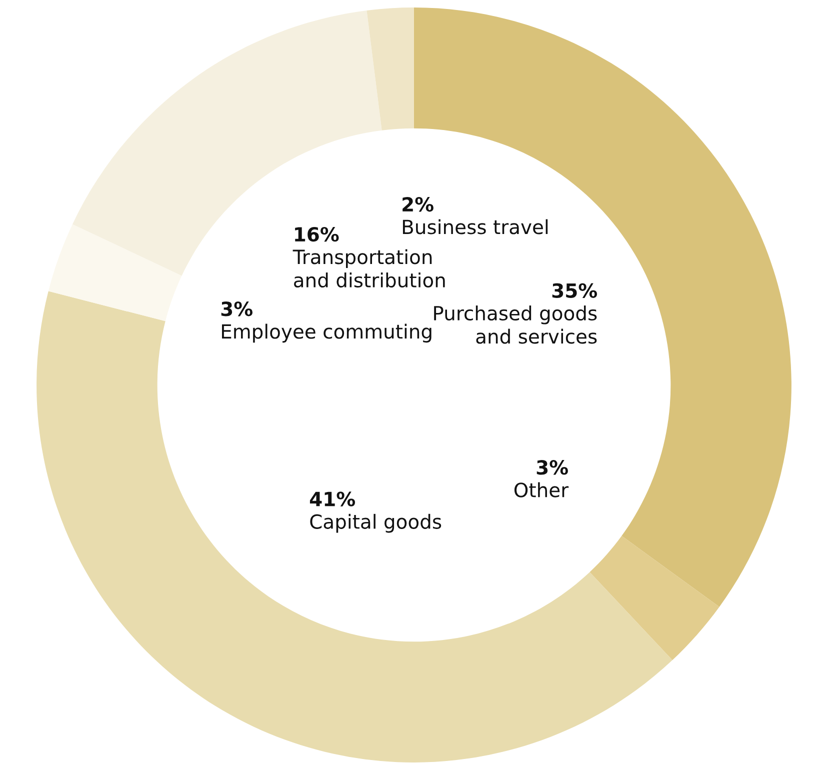 The width and height of the screenshot is (828, 770). What do you see at coordinates (575, 290) in the screenshot?
I see `data-label: 35%` at bounding box center [575, 290].